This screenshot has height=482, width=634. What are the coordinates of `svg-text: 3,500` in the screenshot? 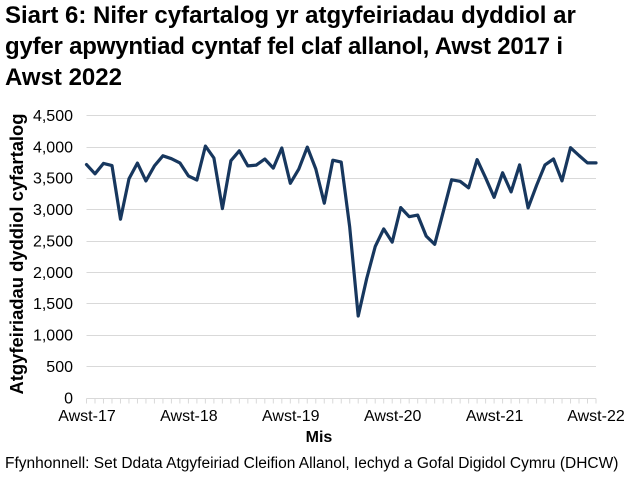 It's located at (53, 179).